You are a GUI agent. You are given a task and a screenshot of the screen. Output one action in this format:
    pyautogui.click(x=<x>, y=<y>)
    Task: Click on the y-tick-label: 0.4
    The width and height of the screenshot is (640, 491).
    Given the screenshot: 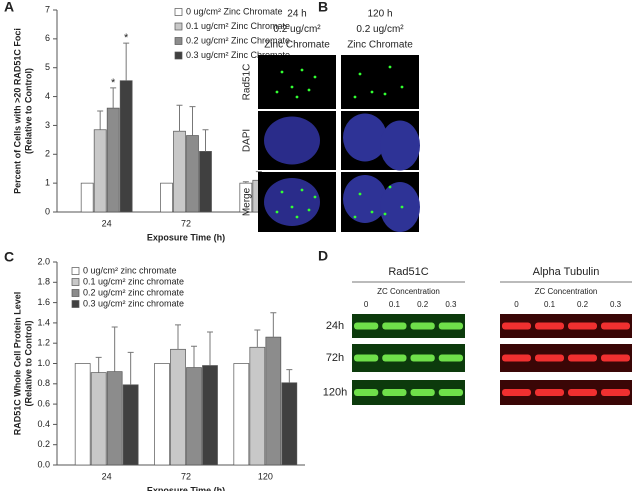 What is the action you would take?
    pyautogui.click(x=43, y=424)
    